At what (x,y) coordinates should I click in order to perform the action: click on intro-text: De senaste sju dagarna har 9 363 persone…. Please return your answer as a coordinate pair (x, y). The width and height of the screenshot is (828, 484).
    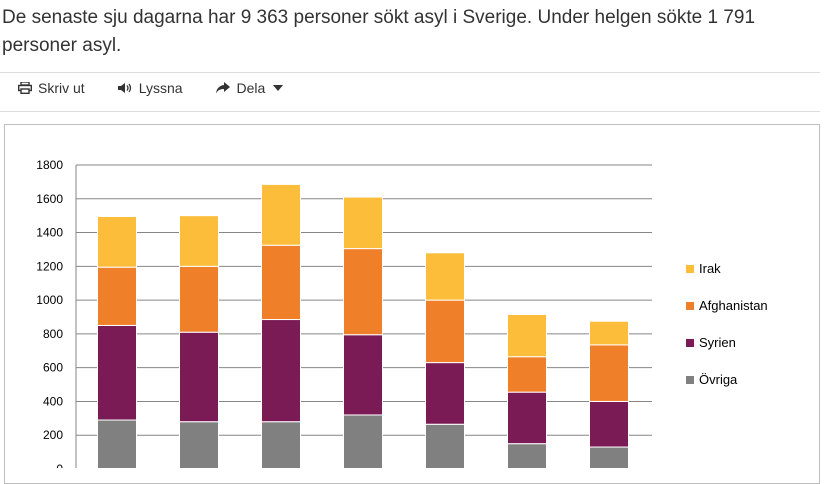
    Looking at the image, I should click on (379, 31).